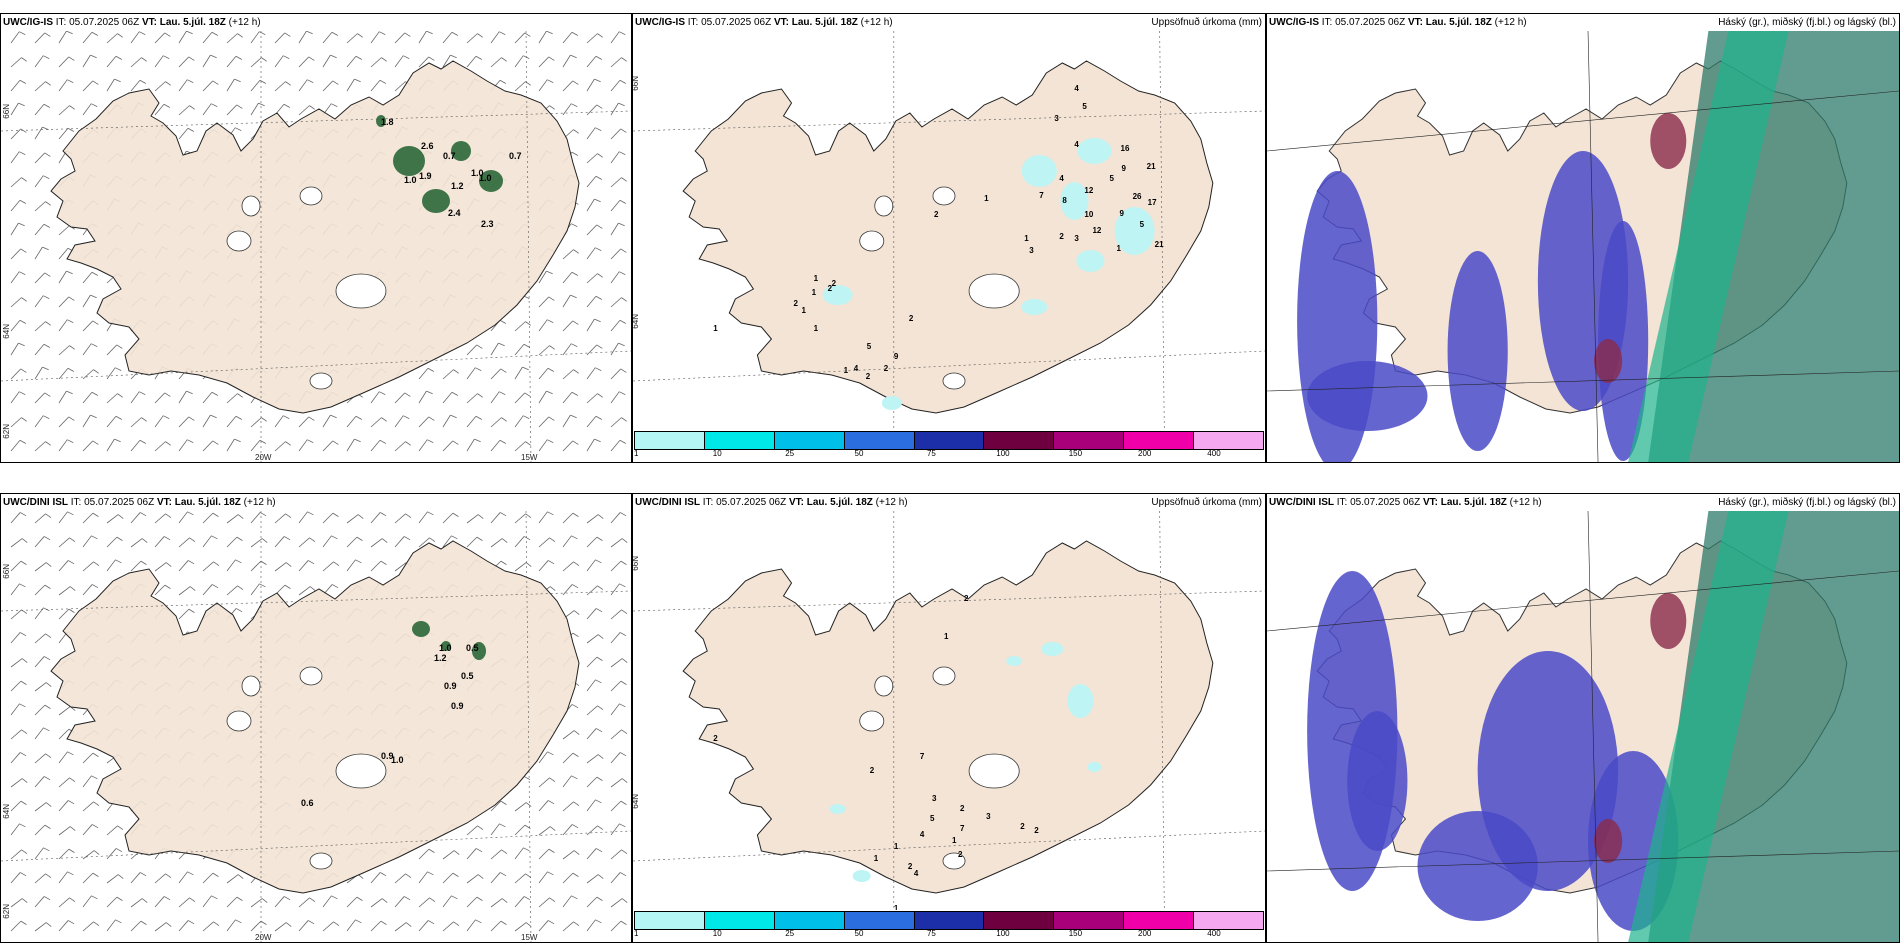 Image resolution: width=1900 pixels, height=950 pixels. I want to click on legend-tick-label: 150, so click(1075, 453).